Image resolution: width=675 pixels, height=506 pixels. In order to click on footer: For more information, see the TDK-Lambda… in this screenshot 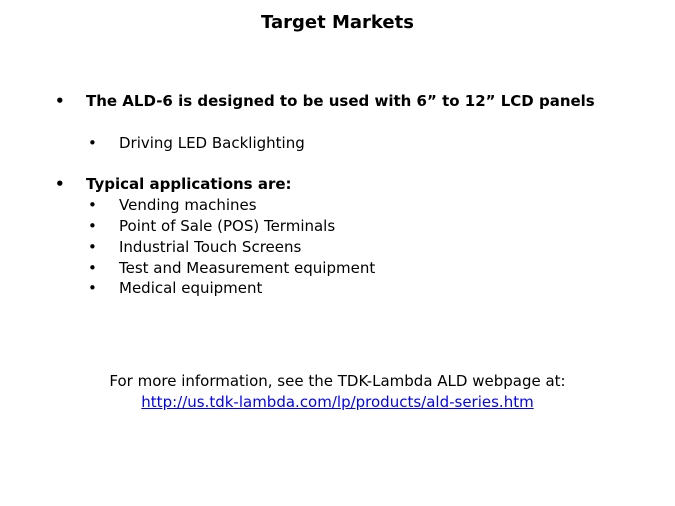, I will do `click(337, 392)`.